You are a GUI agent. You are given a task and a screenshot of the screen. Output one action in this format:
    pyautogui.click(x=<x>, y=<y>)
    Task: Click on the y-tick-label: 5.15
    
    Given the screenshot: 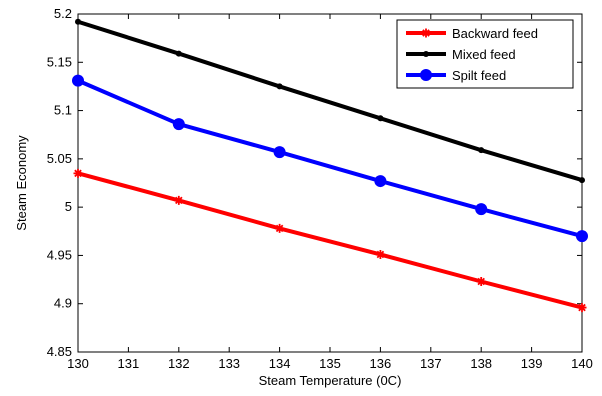 What is the action you would take?
    pyautogui.click(x=59, y=61)
    